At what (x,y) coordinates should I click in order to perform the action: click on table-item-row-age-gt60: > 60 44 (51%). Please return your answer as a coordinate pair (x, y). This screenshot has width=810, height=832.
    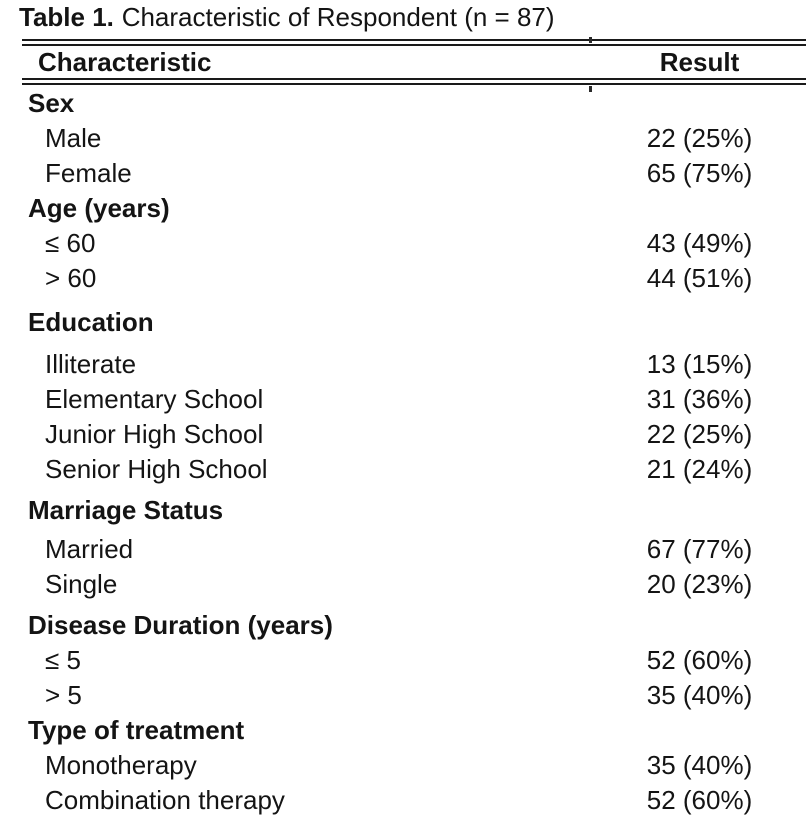
    Looking at the image, I should click on (414, 278).